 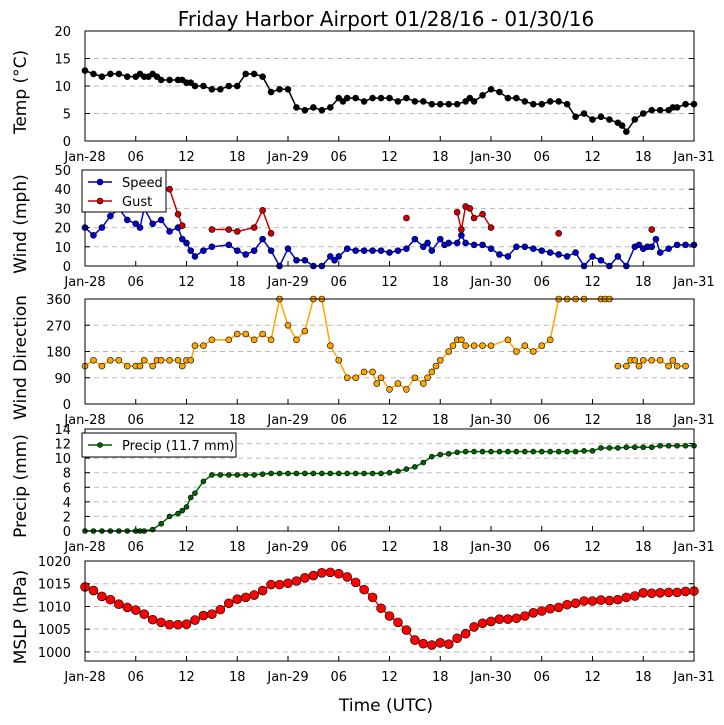 What do you see at coordinates (135, 547) in the screenshot?
I see `x-tick-label: 06` at bounding box center [135, 547].